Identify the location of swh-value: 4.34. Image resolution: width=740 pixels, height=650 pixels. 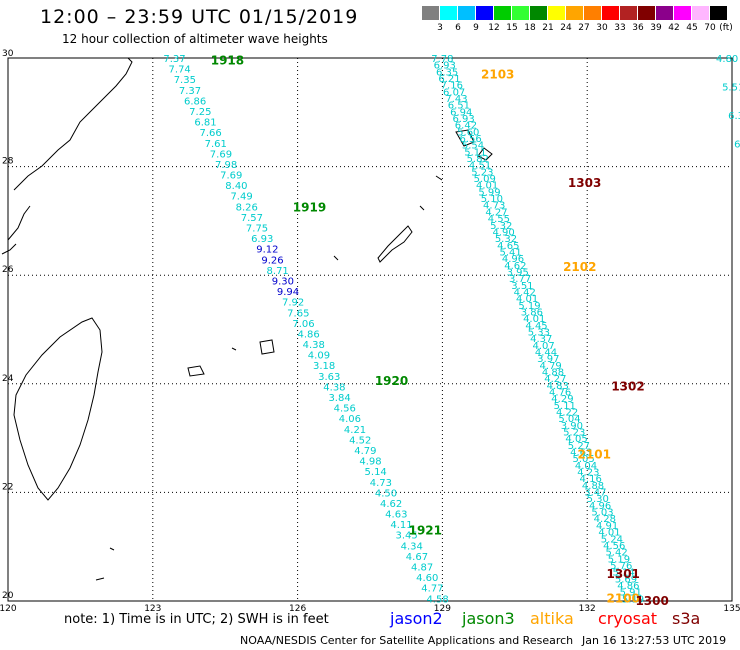
(412, 546).